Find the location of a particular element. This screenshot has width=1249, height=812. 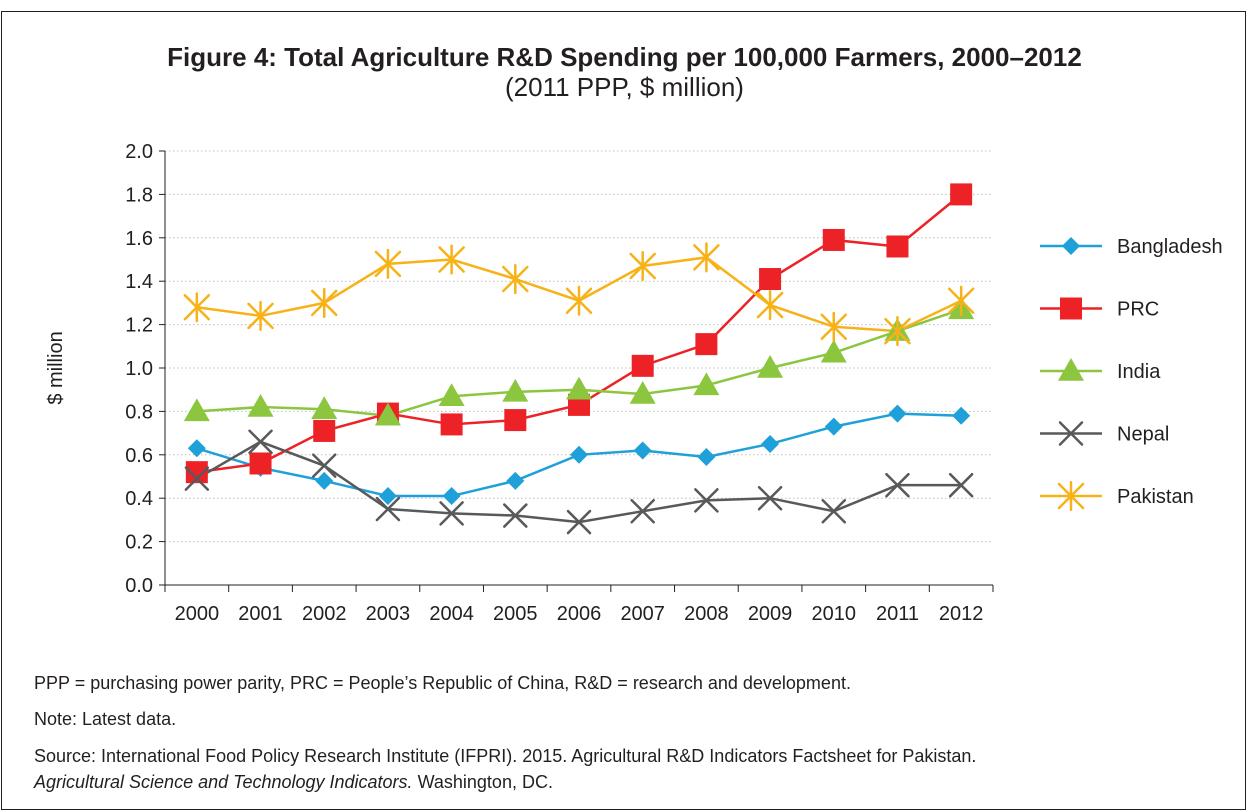

y-tick-label: 2.0 is located at coordinates (139, 152).